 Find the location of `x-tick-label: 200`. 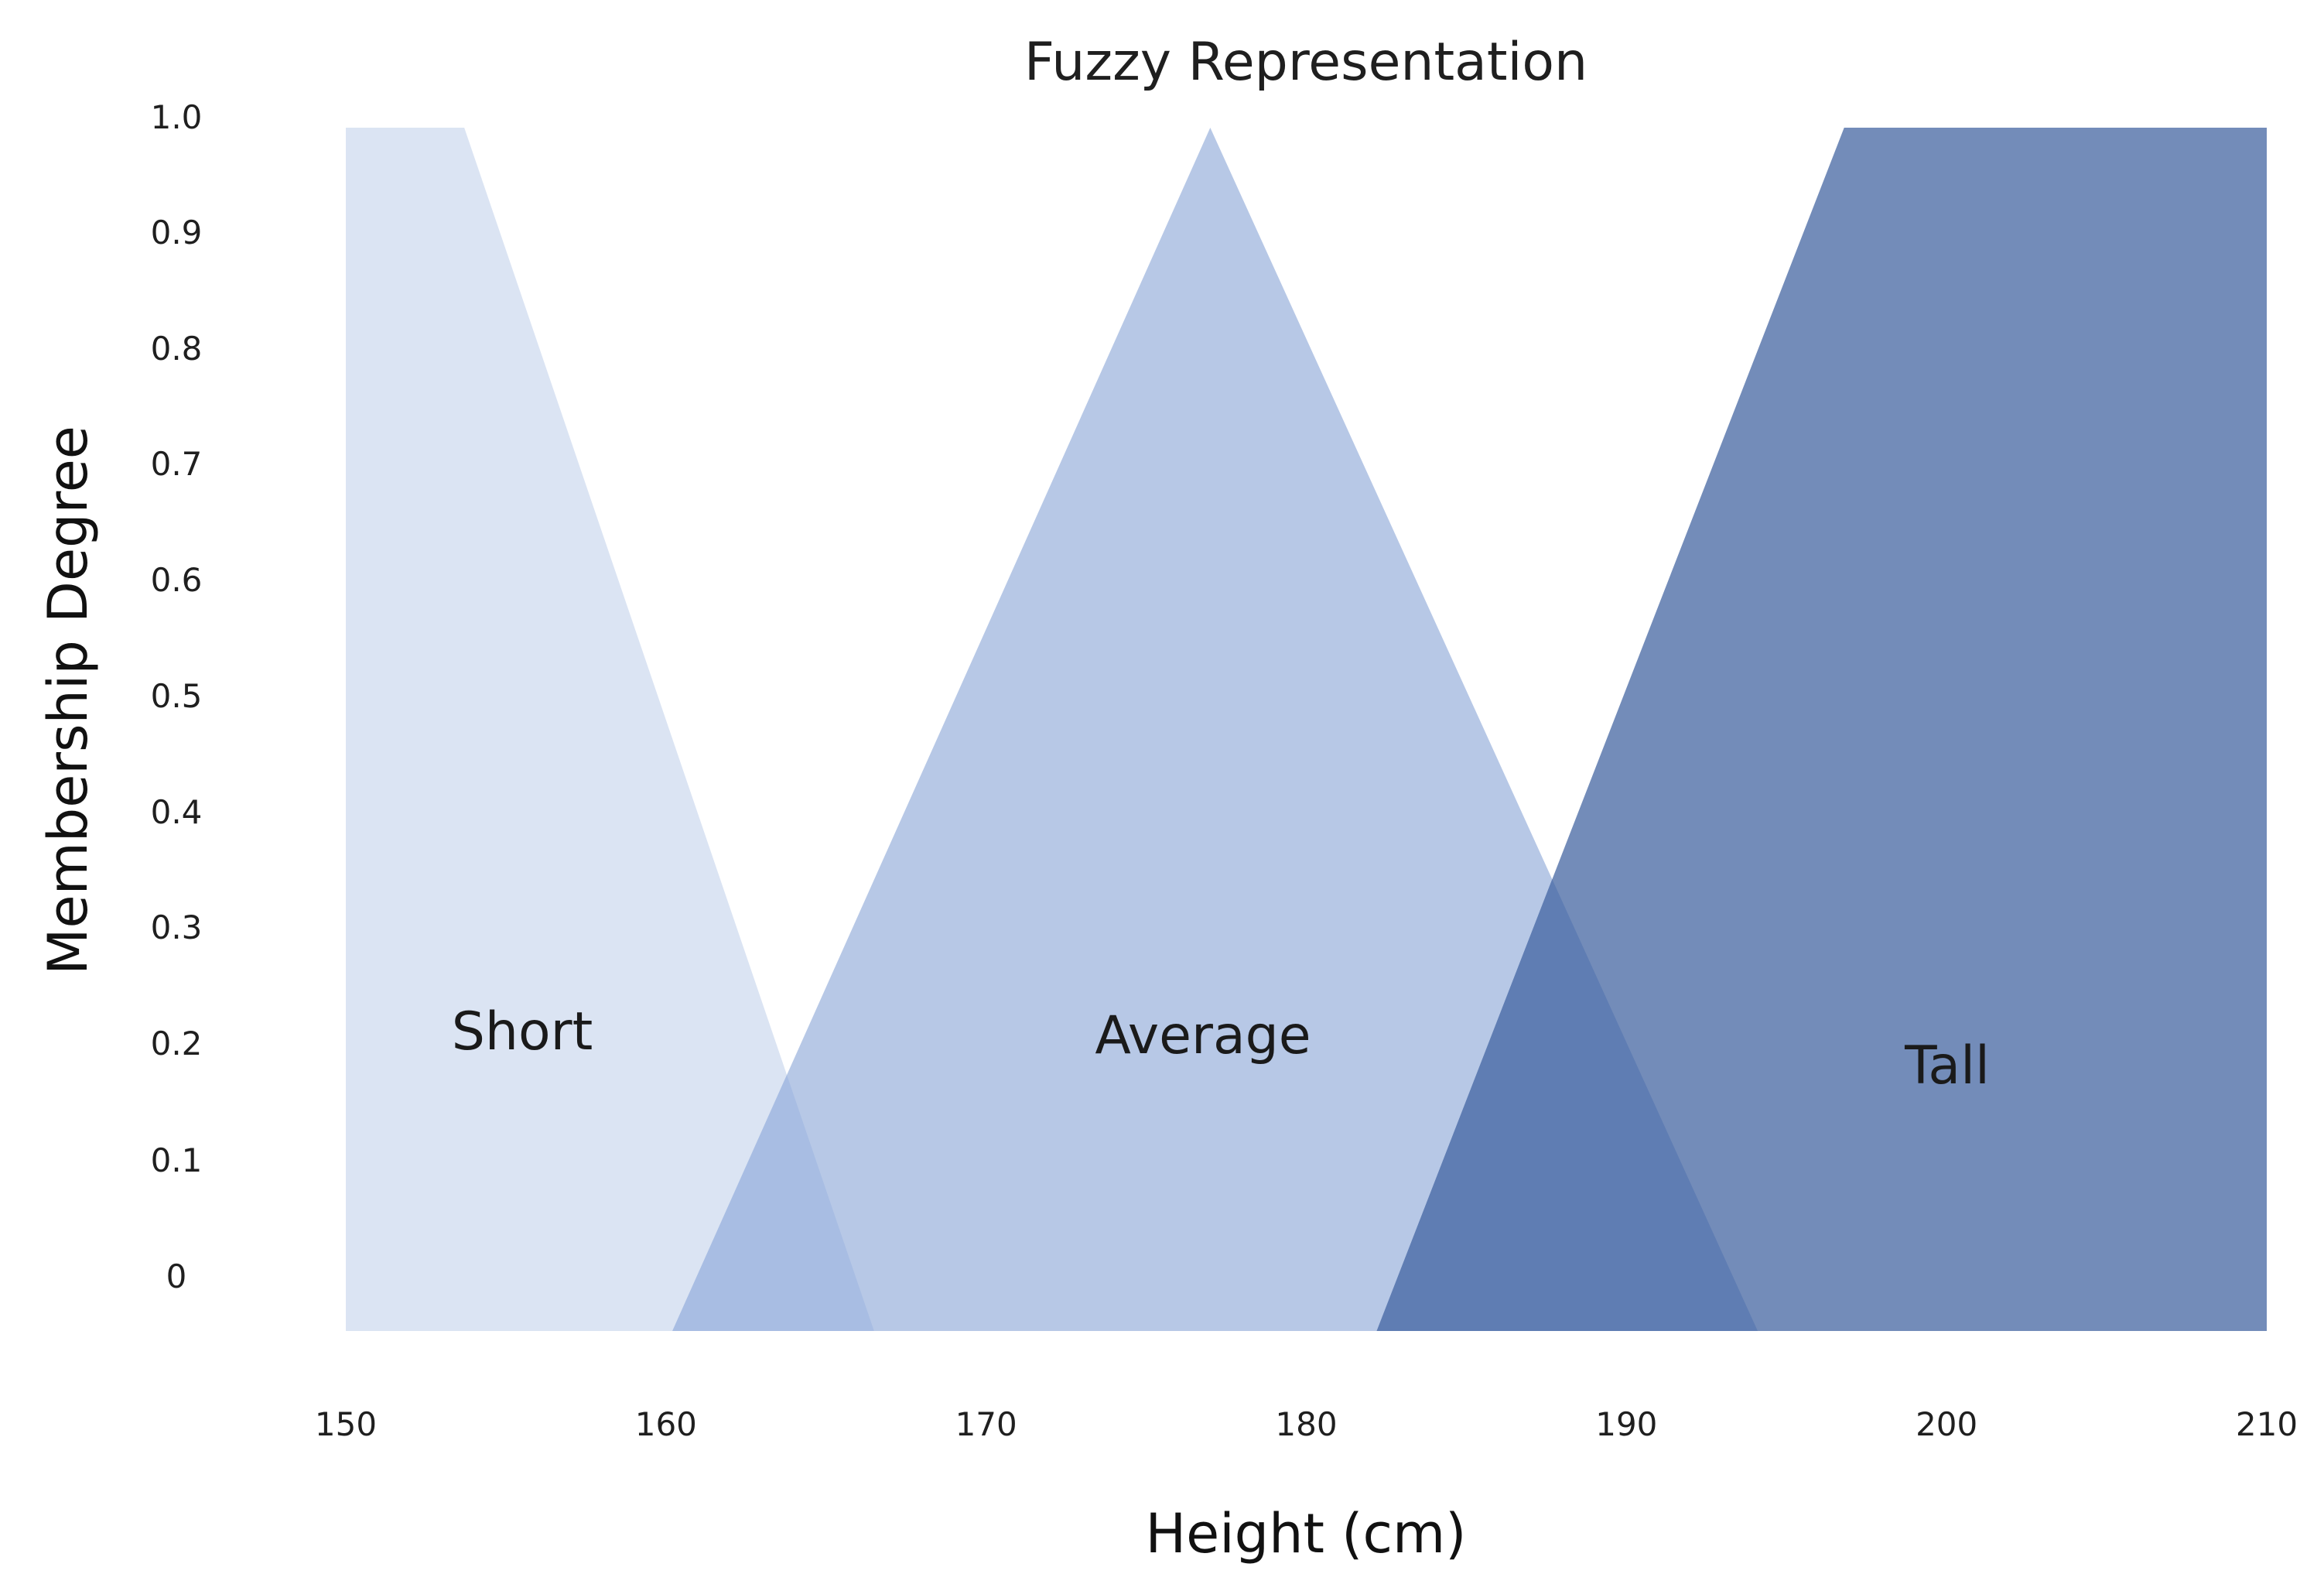

x-tick-label: 200 is located at coordinates (1946, 1424).